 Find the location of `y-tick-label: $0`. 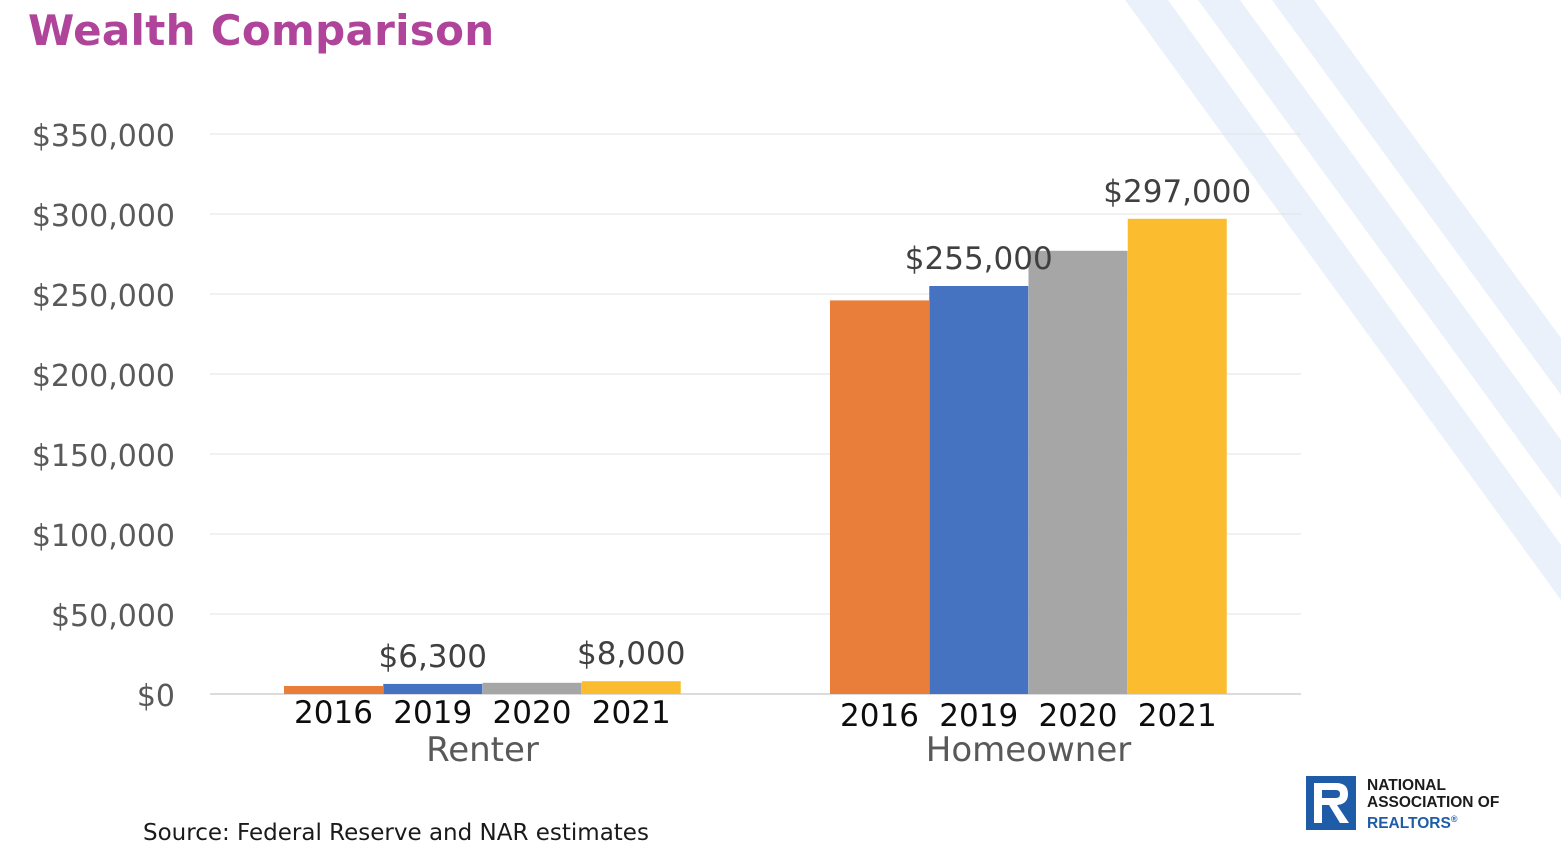

y-tick-label: $0 is located at coordinates (156, 696).